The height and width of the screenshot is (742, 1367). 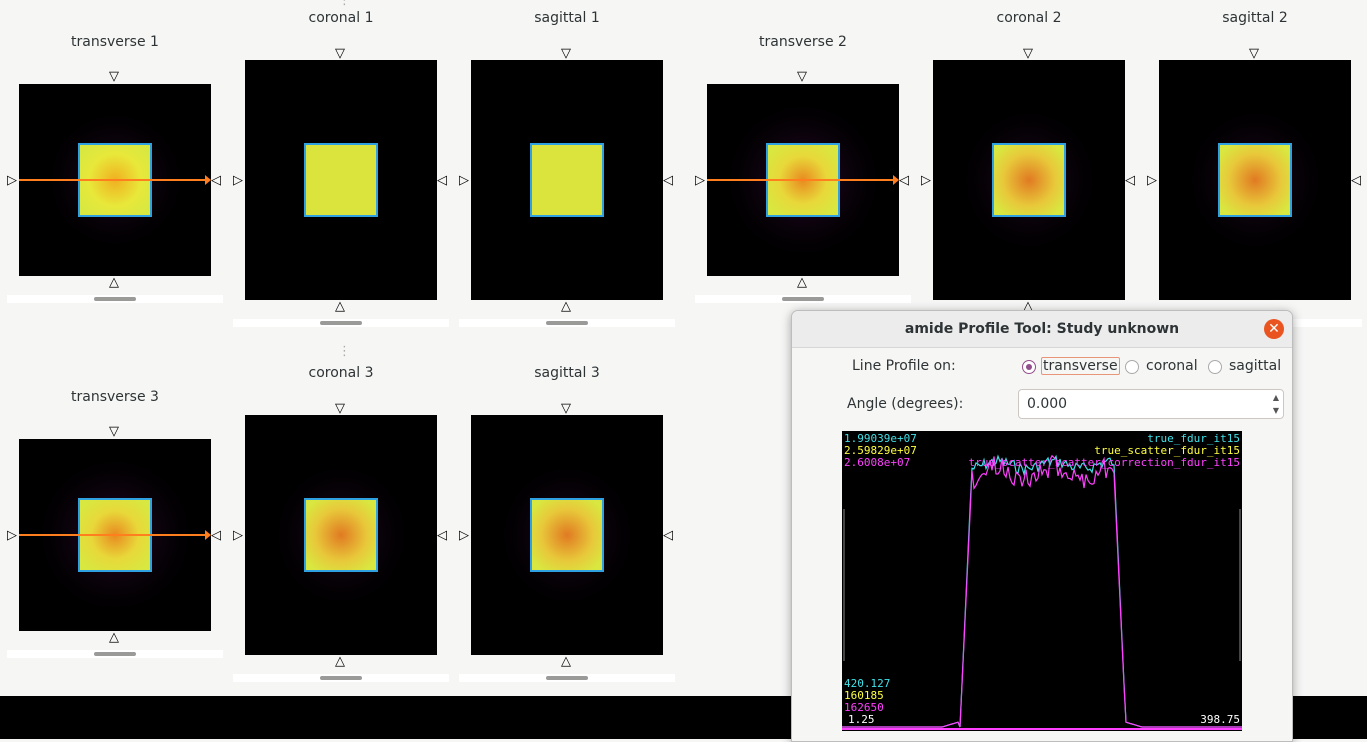 I want to click on view-title-transverse-1: transverse 1, so click(x=115, y=42).